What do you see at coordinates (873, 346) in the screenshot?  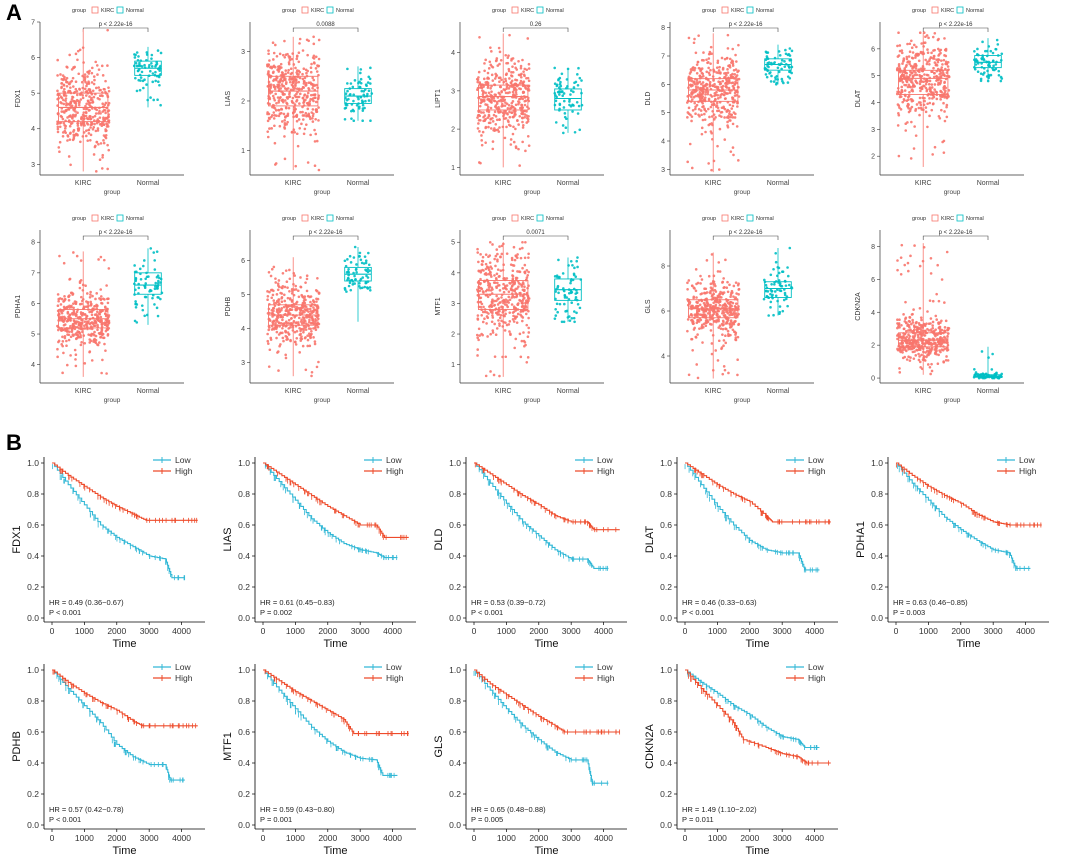 I see `y-tick-label: 2` at bounding box center [873, 346].